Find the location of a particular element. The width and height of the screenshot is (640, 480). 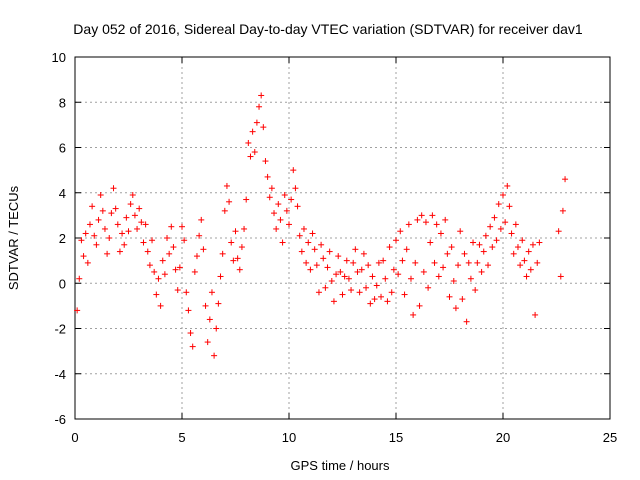

x-tick-label: 20 is located at coordinates (503, 437).